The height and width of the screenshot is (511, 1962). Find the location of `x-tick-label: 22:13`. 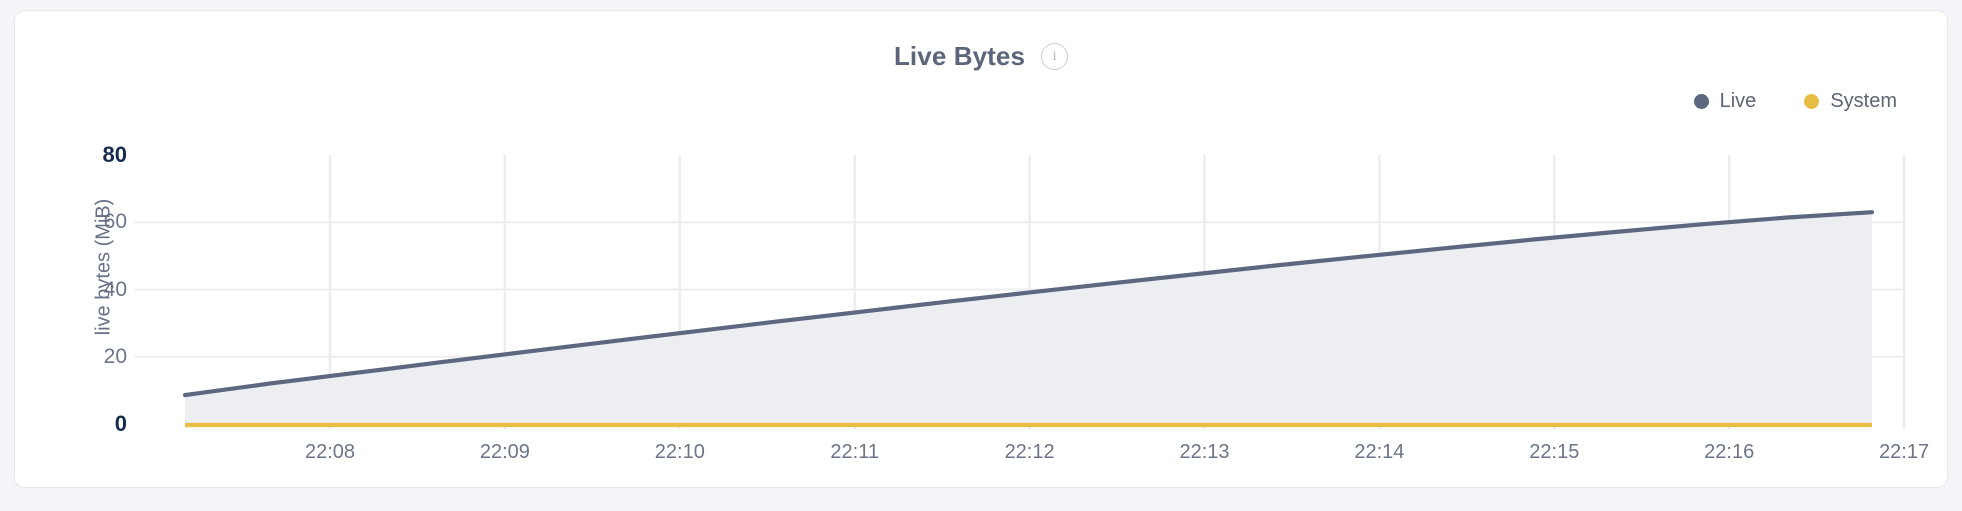

x-tick-label: 22:13 is located at coordinates (1204, 452).